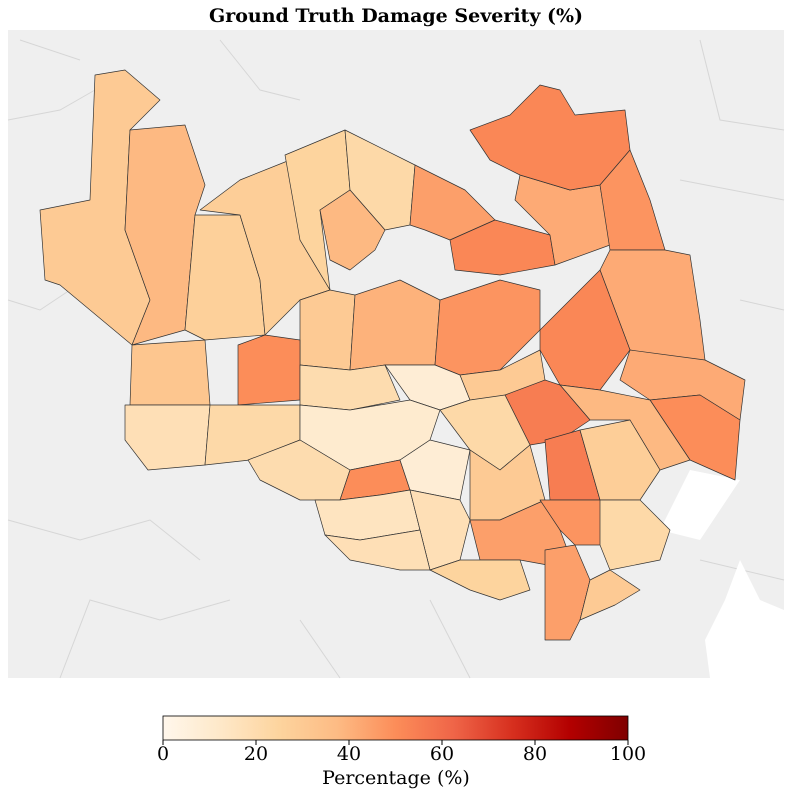 Image resolution: width=792 pixels, height=800 pixels. I want to click on colorbar-tick-label: 100, so click(628, 754).